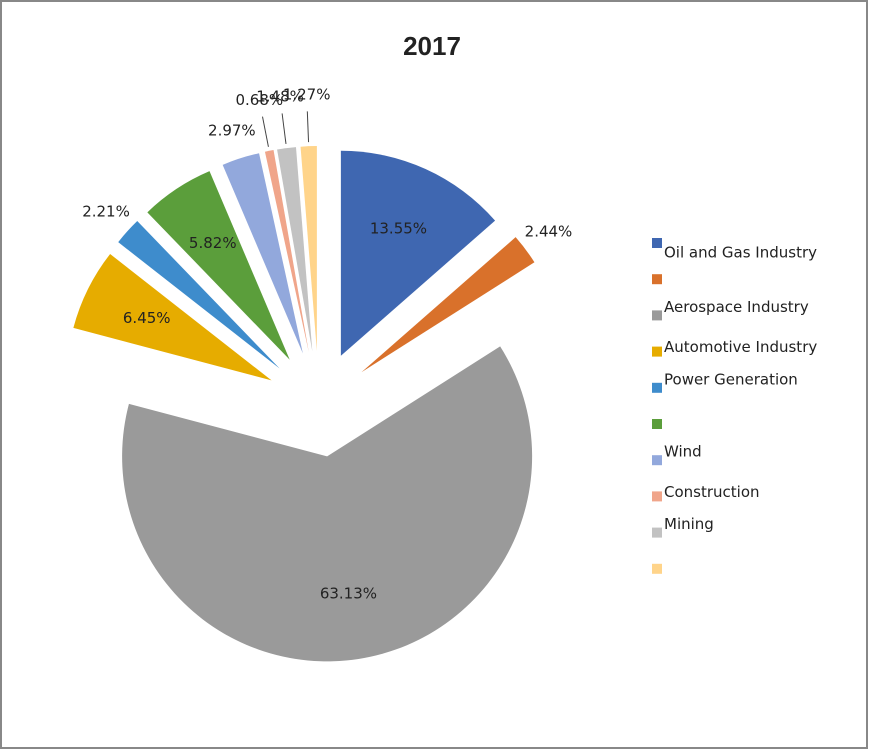  What do you see at coordinates (348, 594) in the screenshot?
I see `data-label: 63.13%` at bounding box center [348, 594].